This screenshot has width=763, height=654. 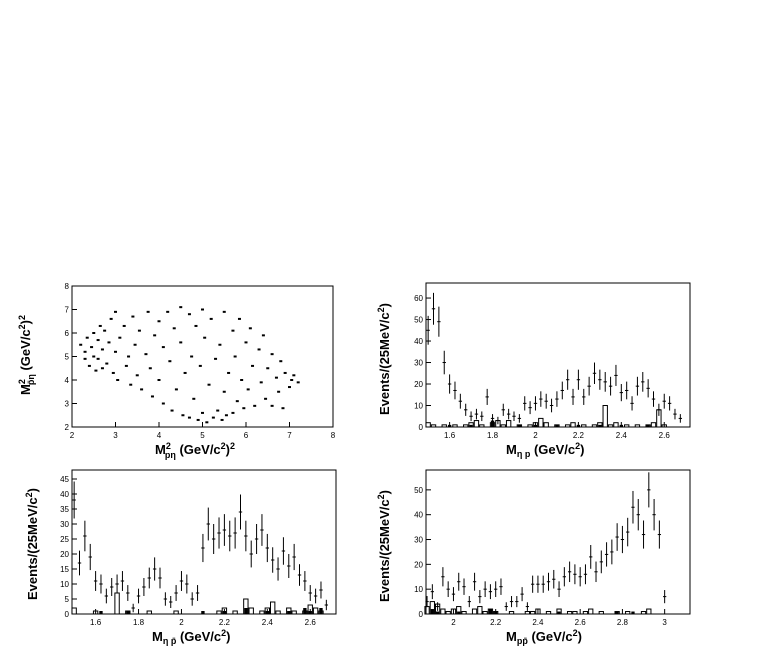 What do you see at coordinates (202, 356) in the screenshot?
I see `scatter-frame` at bounding box center [202, 356].